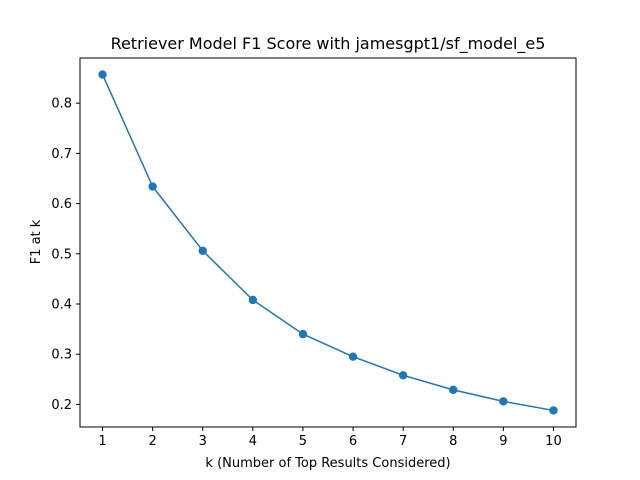  I want to click on x-tick-label: 10, so click(553, 441).